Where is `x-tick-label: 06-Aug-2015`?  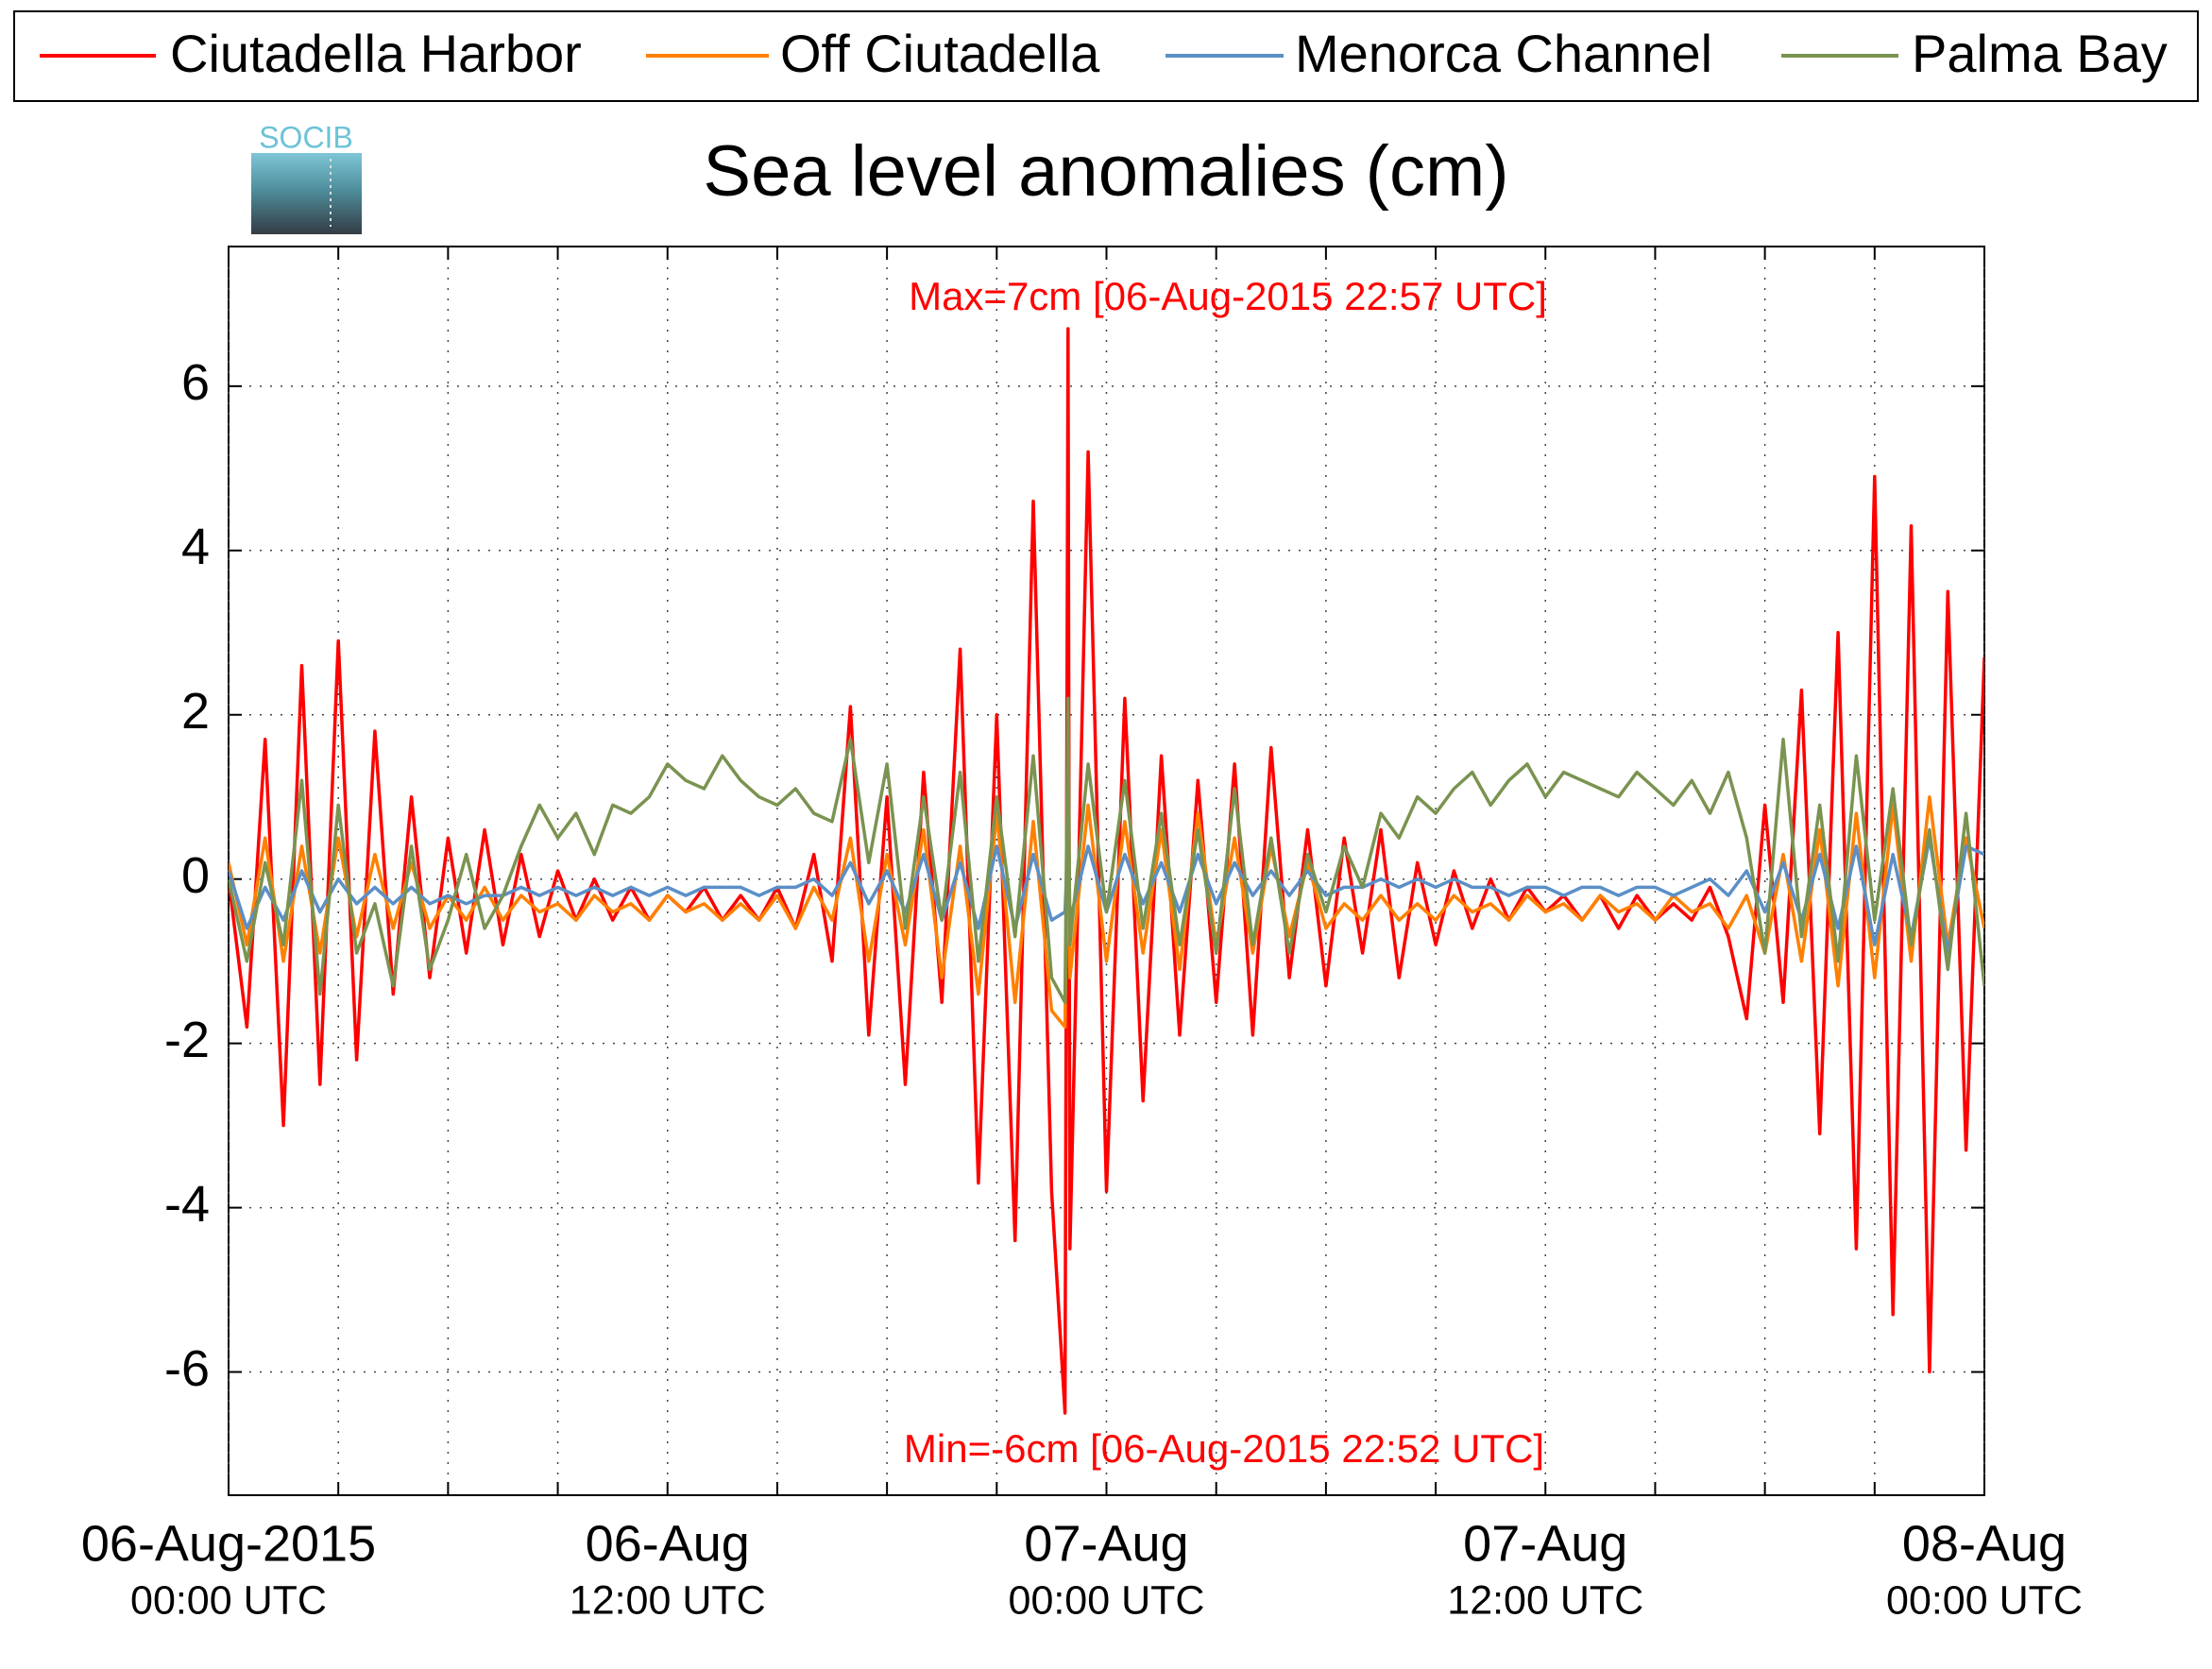 x-tick-label: 06-Aug-2015 is located at coordinates (228, 1544).